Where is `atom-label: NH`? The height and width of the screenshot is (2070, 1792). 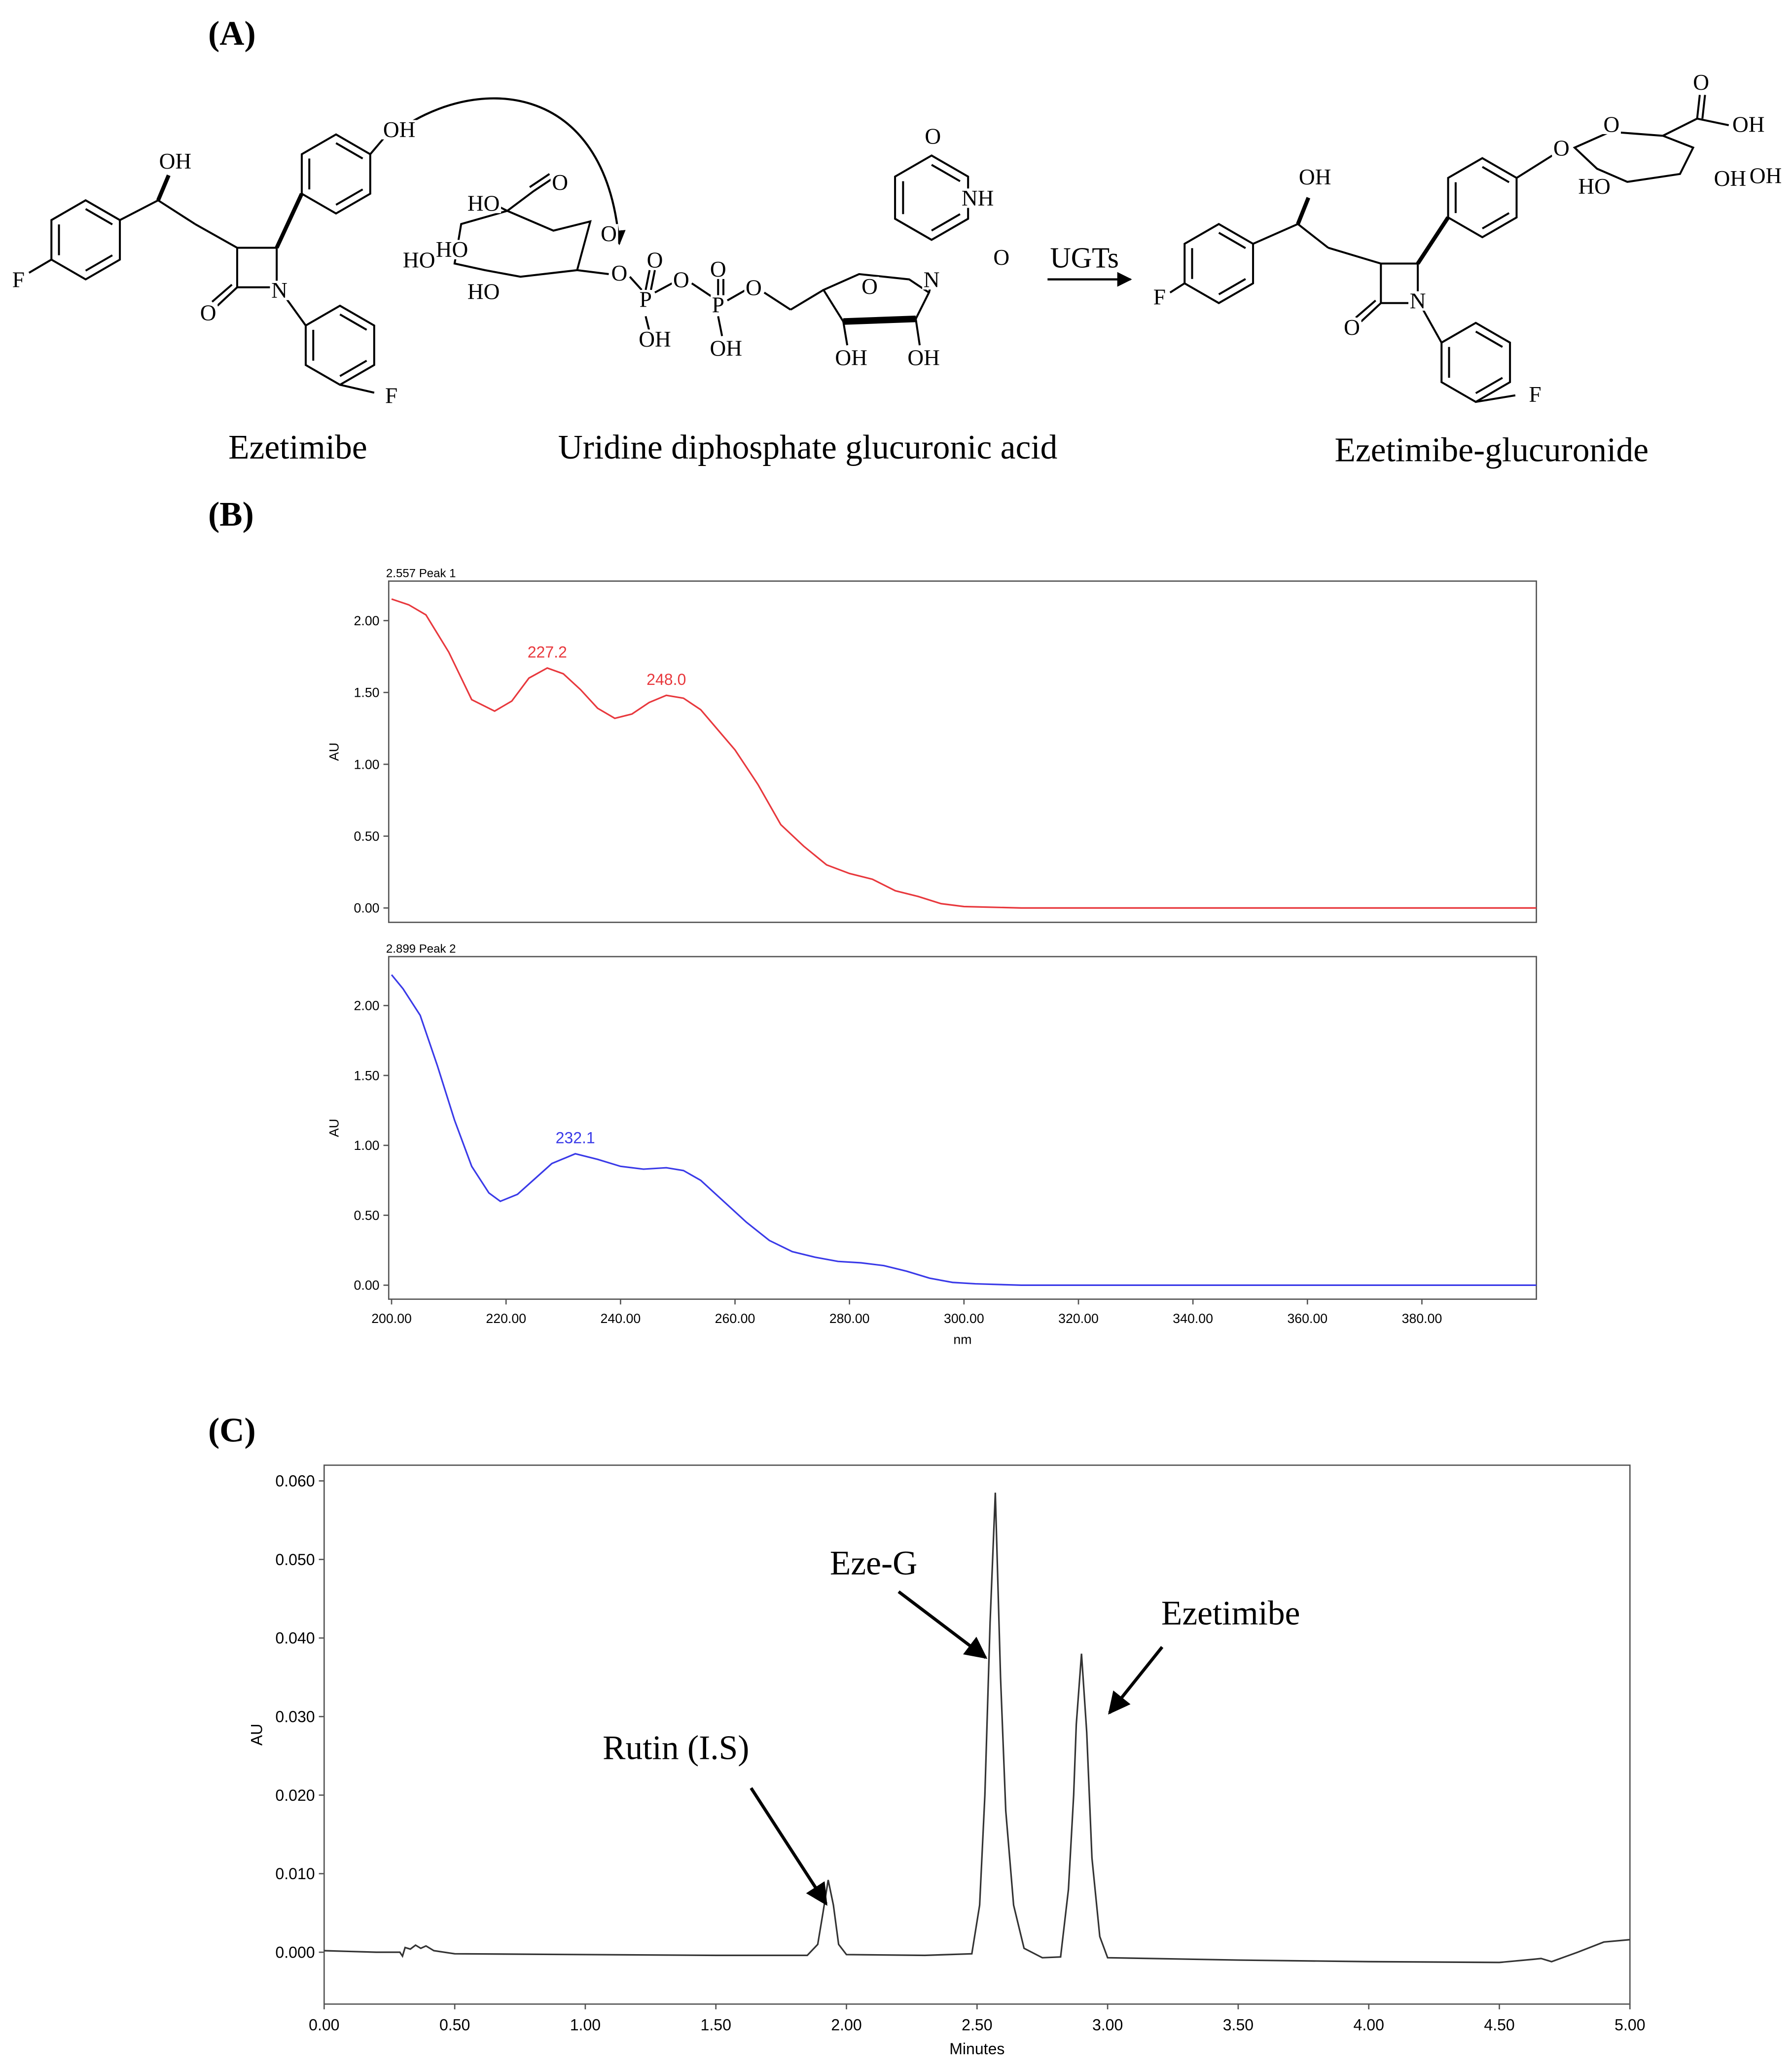
atom-label: NH is located at coordinates (978, 199).